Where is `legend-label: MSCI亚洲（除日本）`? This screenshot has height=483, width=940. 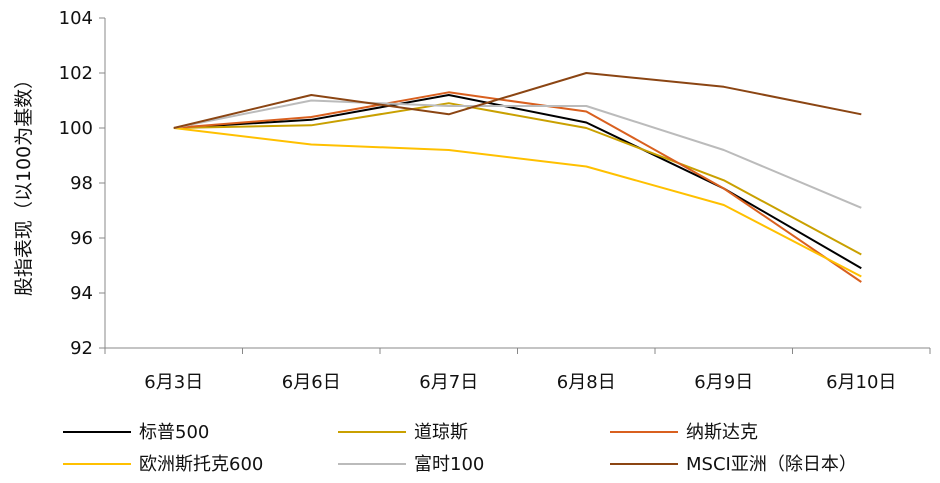
legend-label: MSCI亚洲（除日本） is located at coordinates (771, 464).